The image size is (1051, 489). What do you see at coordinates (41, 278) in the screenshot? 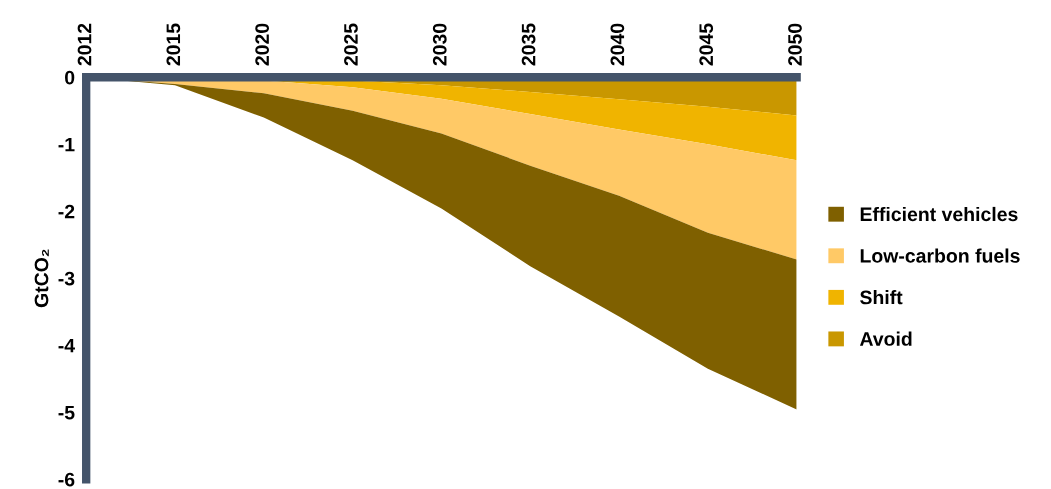
I see `y-axis-title: GtCO₂` at bounding box center [41, 278].